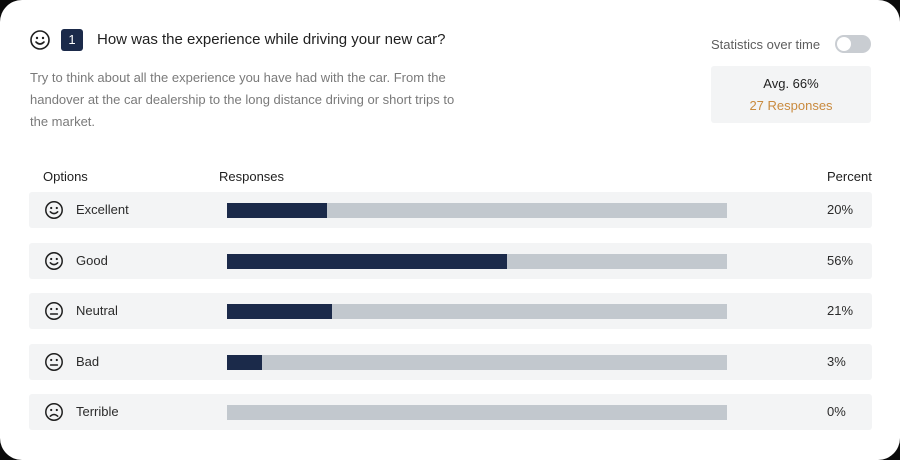 Image resolution: width=900 pixels, height=460 pixels. What do you see at coordinates (252, 176) in the screenshot?
I see `responses-column-header: Responses` at bounding box center [252, 176].